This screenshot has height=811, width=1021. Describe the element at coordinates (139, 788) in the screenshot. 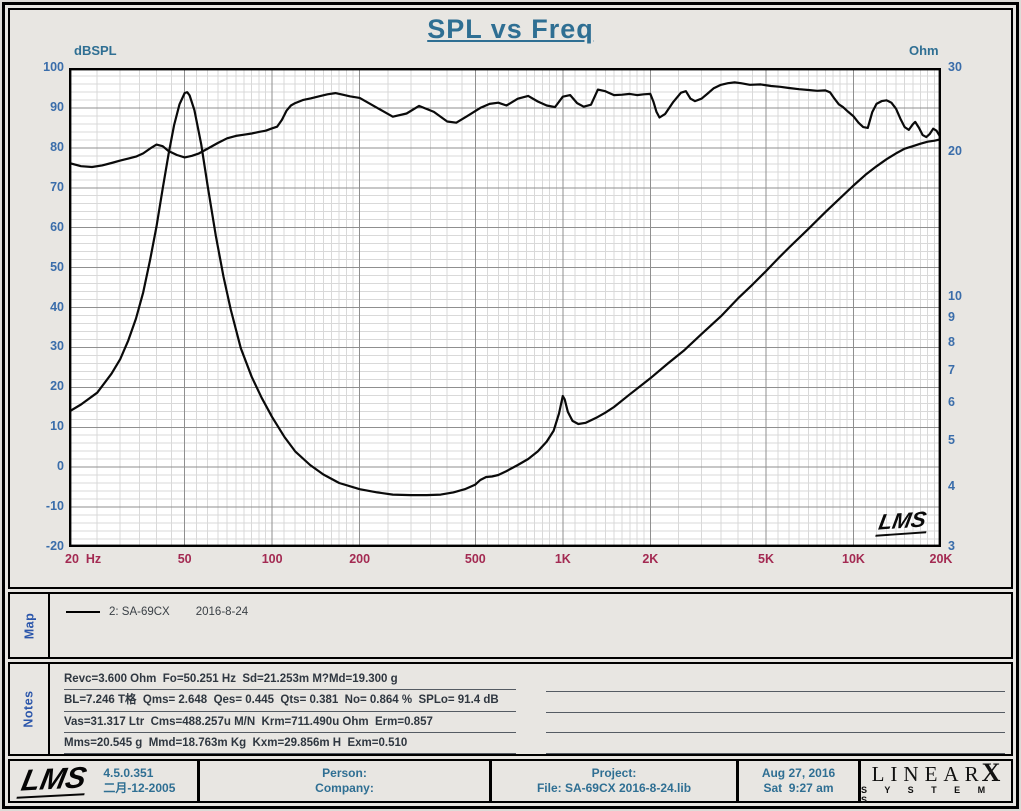

I see `version-date: 二月-12-2005` at that location.